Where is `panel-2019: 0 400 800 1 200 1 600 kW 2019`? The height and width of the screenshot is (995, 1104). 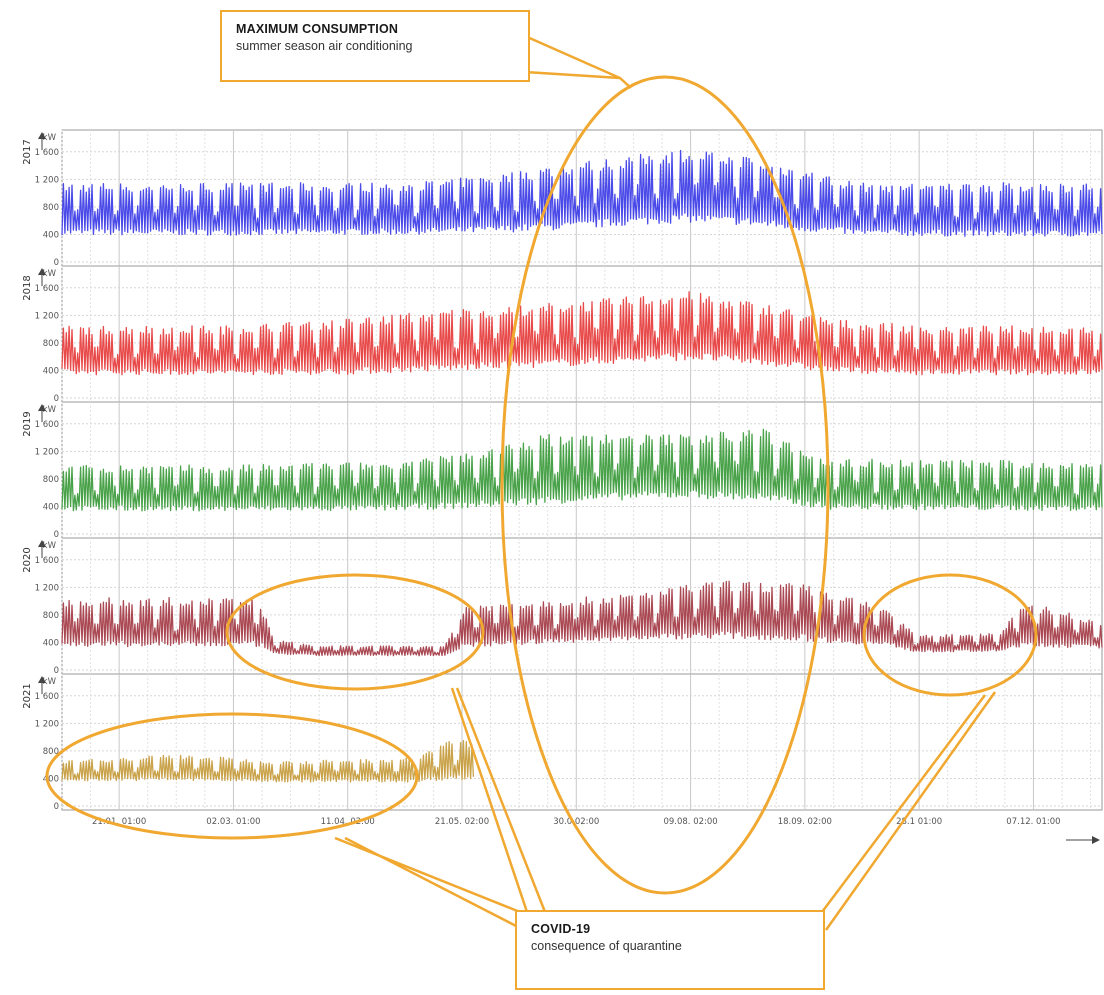 panel-2019: 0 400 800 1 200 1 600 kW 2019 is located at coordinates (562, 470).